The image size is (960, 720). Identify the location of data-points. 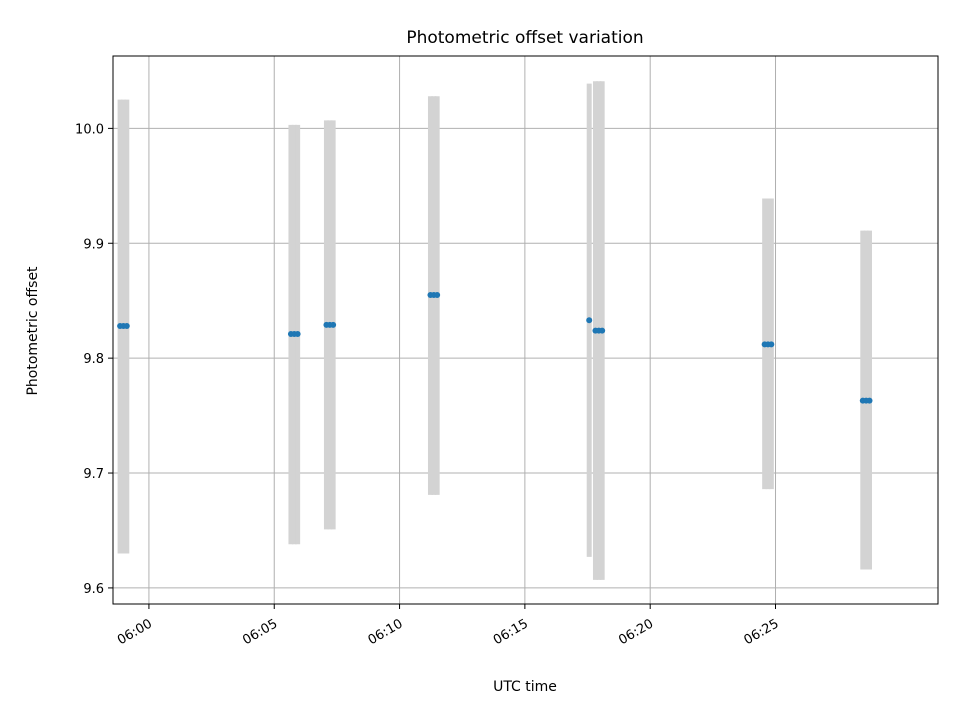
(495, 347).